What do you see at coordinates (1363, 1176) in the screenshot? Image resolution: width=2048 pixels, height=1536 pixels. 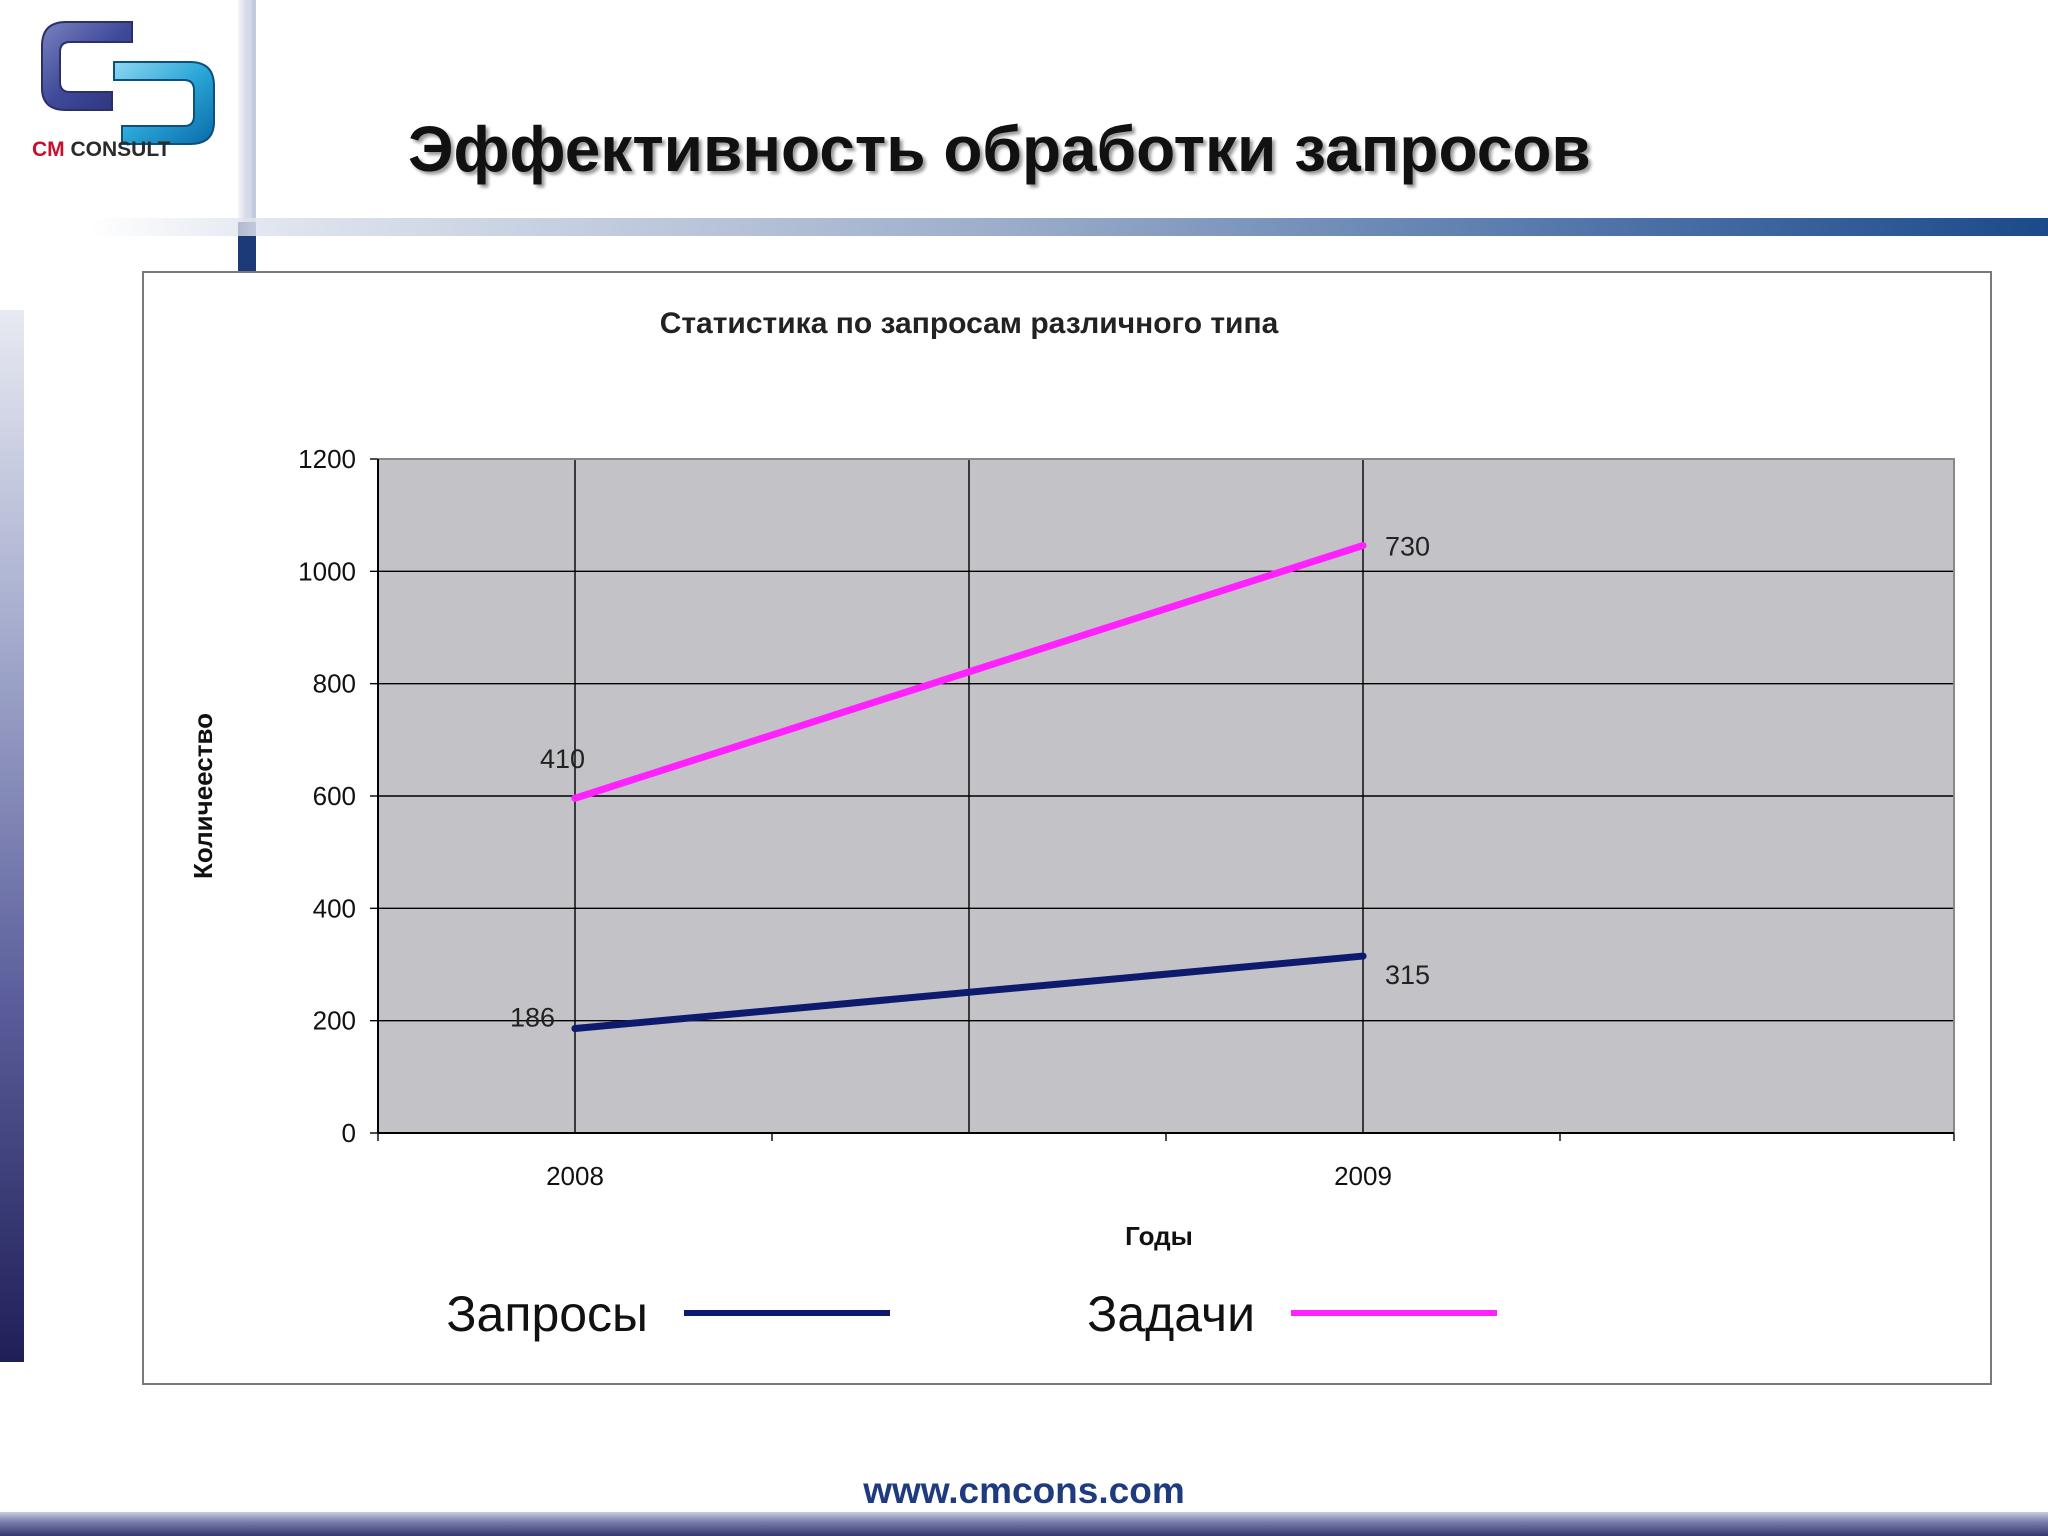 I see `x-tick-label: 2009` at bounding box center [1363, 1176].